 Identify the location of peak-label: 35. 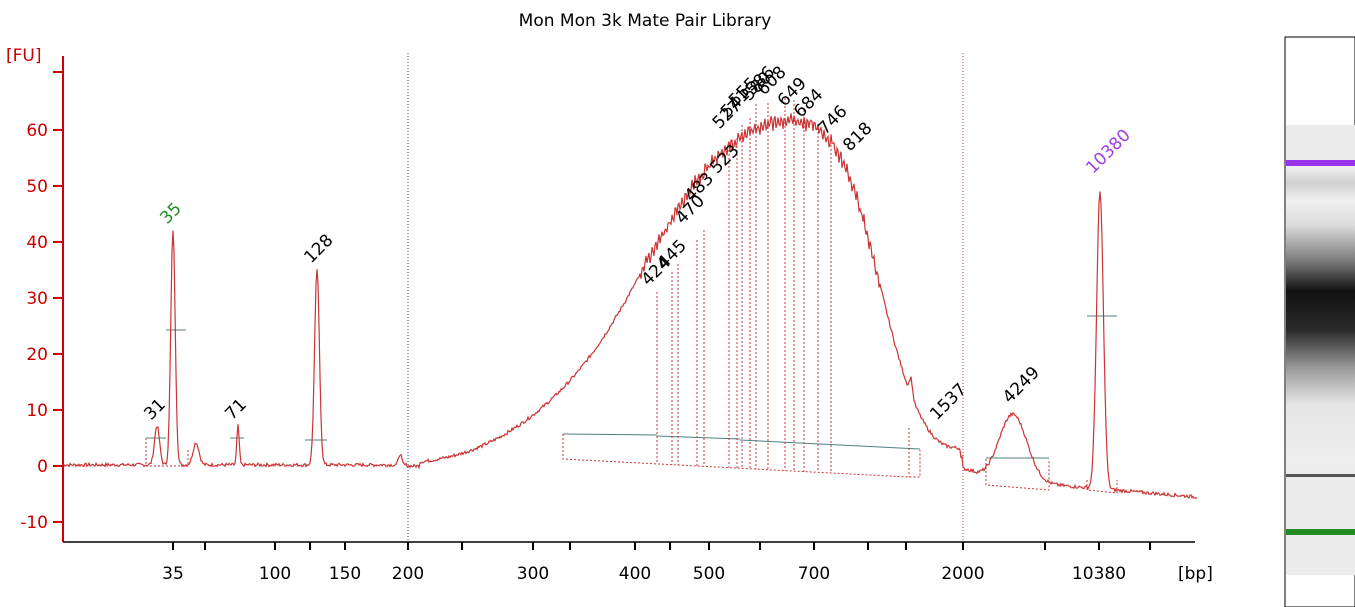
(170, 213).